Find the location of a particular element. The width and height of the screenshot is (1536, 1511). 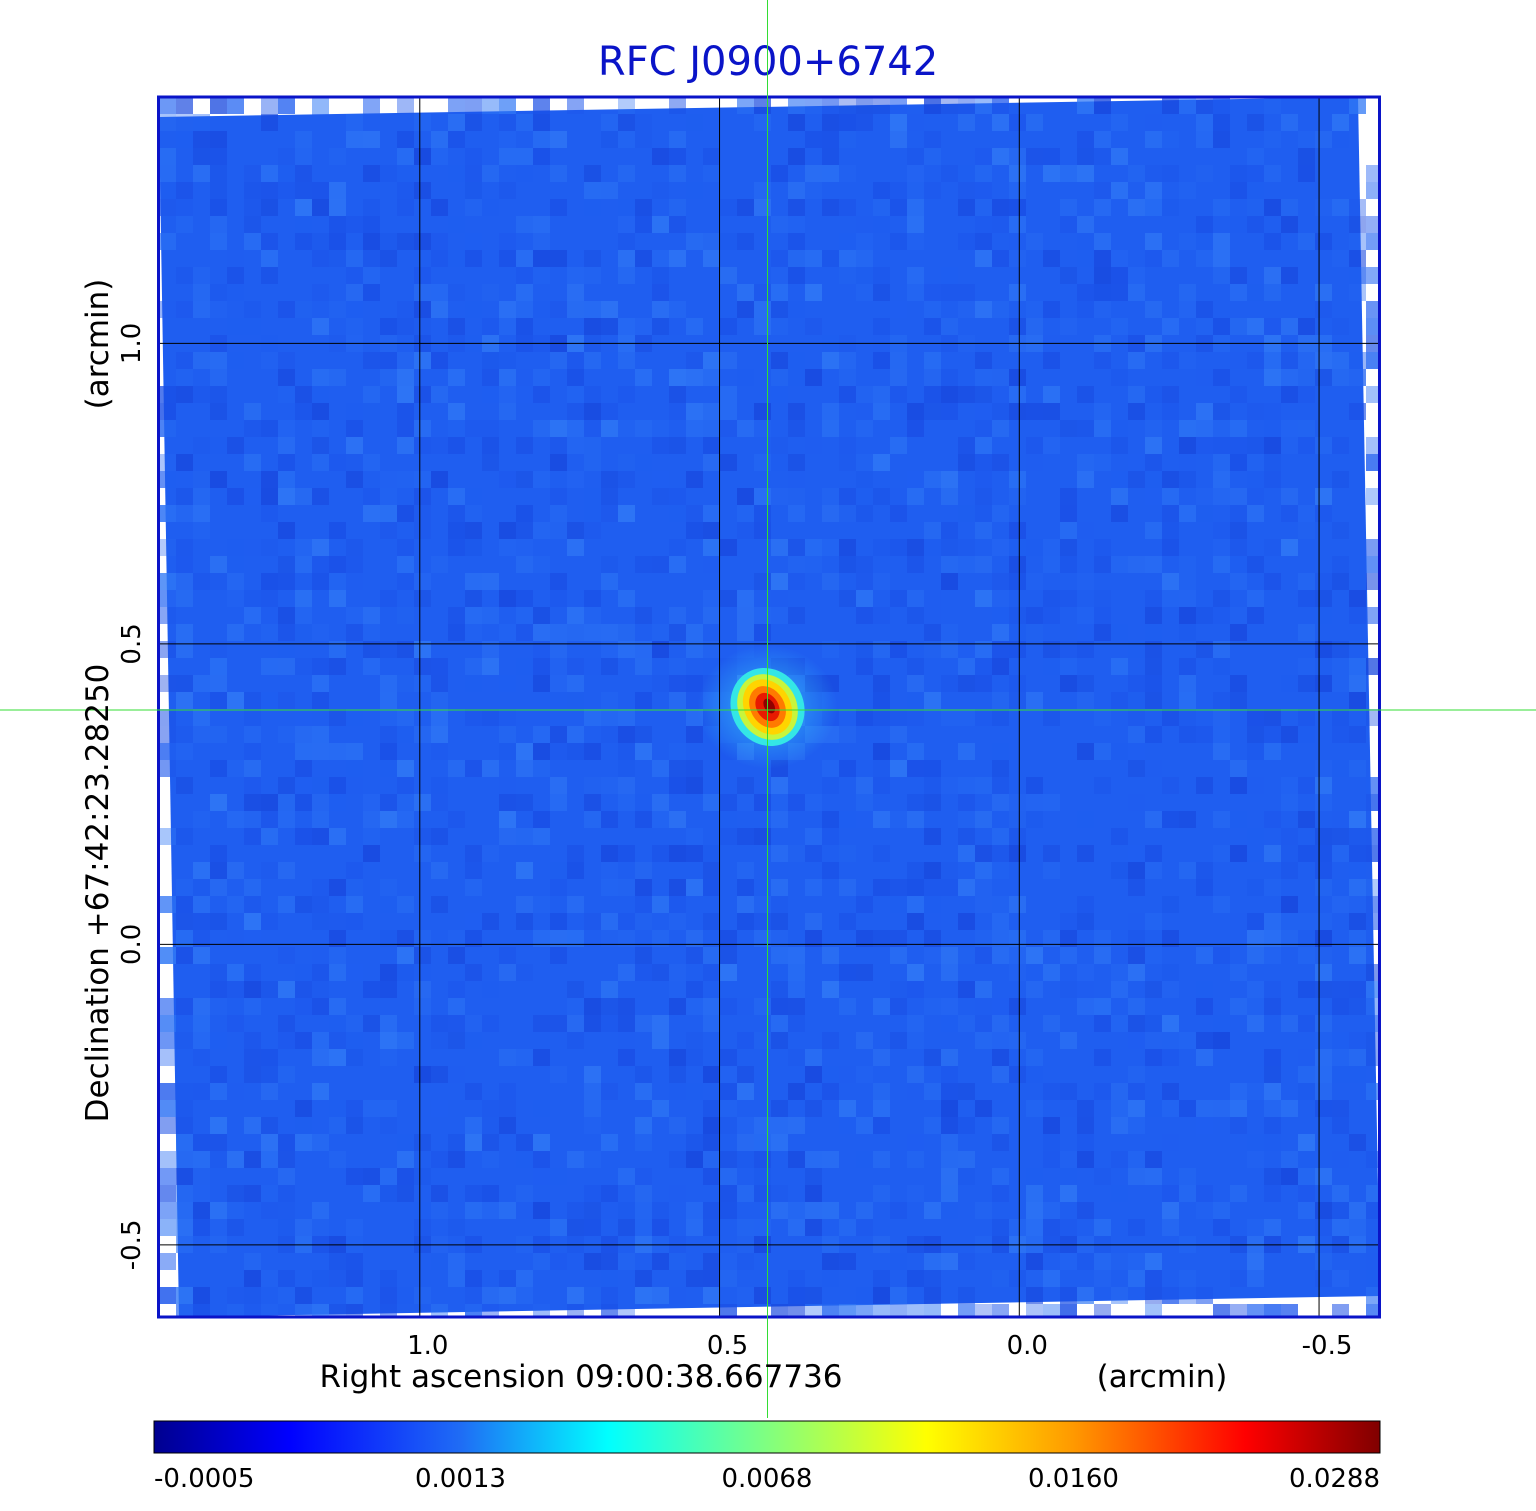

y-tick-labels: 1.0 0.5 0.0 -0.5 is located at coordinates (132, 797).